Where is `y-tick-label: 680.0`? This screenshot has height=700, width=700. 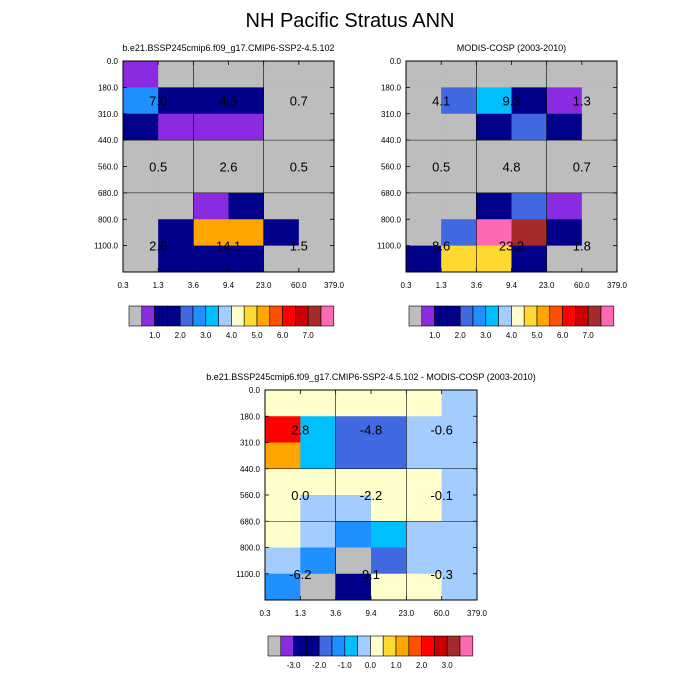 y-tick-label: 680.0 is located at coordinates (250, 521).